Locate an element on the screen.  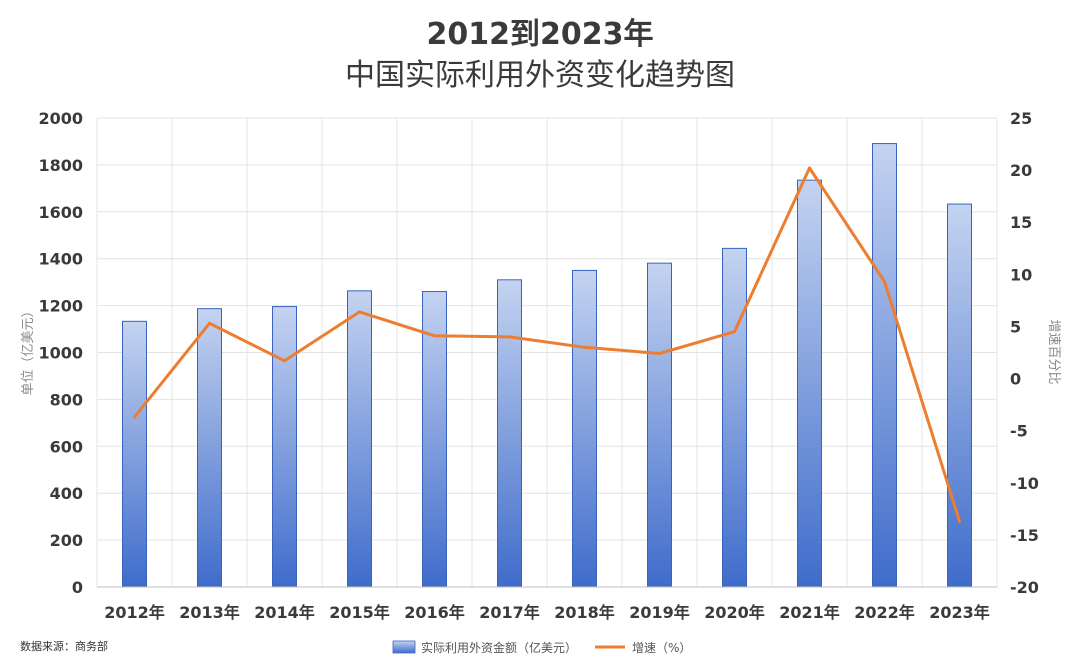
y-tick-label: 1400 is located at coordinates (60, 259).